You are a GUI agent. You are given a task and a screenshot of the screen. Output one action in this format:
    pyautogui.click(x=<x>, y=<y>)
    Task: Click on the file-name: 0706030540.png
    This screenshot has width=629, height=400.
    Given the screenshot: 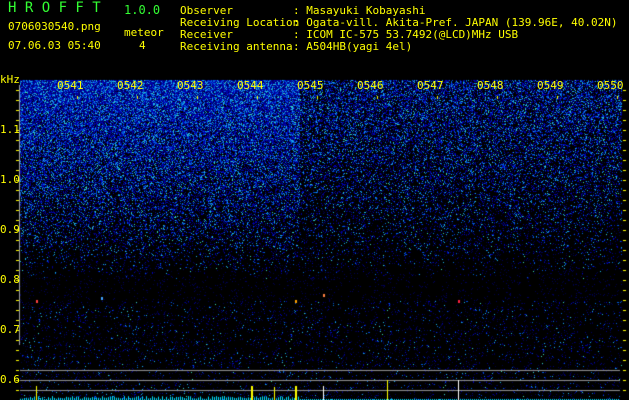 What is the action you would take?
    pyautogui.click(x=54, y=26)
    